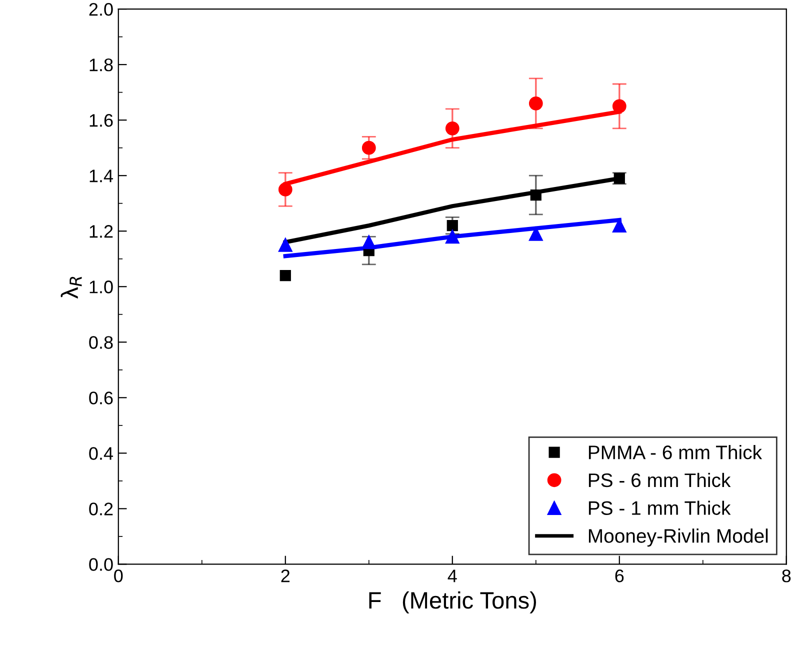 Image resolution: width=800 pixels, height=647 pixels. Describe the element at coordinates (678, 537) in the screenshot. I see `legend-label: Mooney-Rivlin Model` at that location.